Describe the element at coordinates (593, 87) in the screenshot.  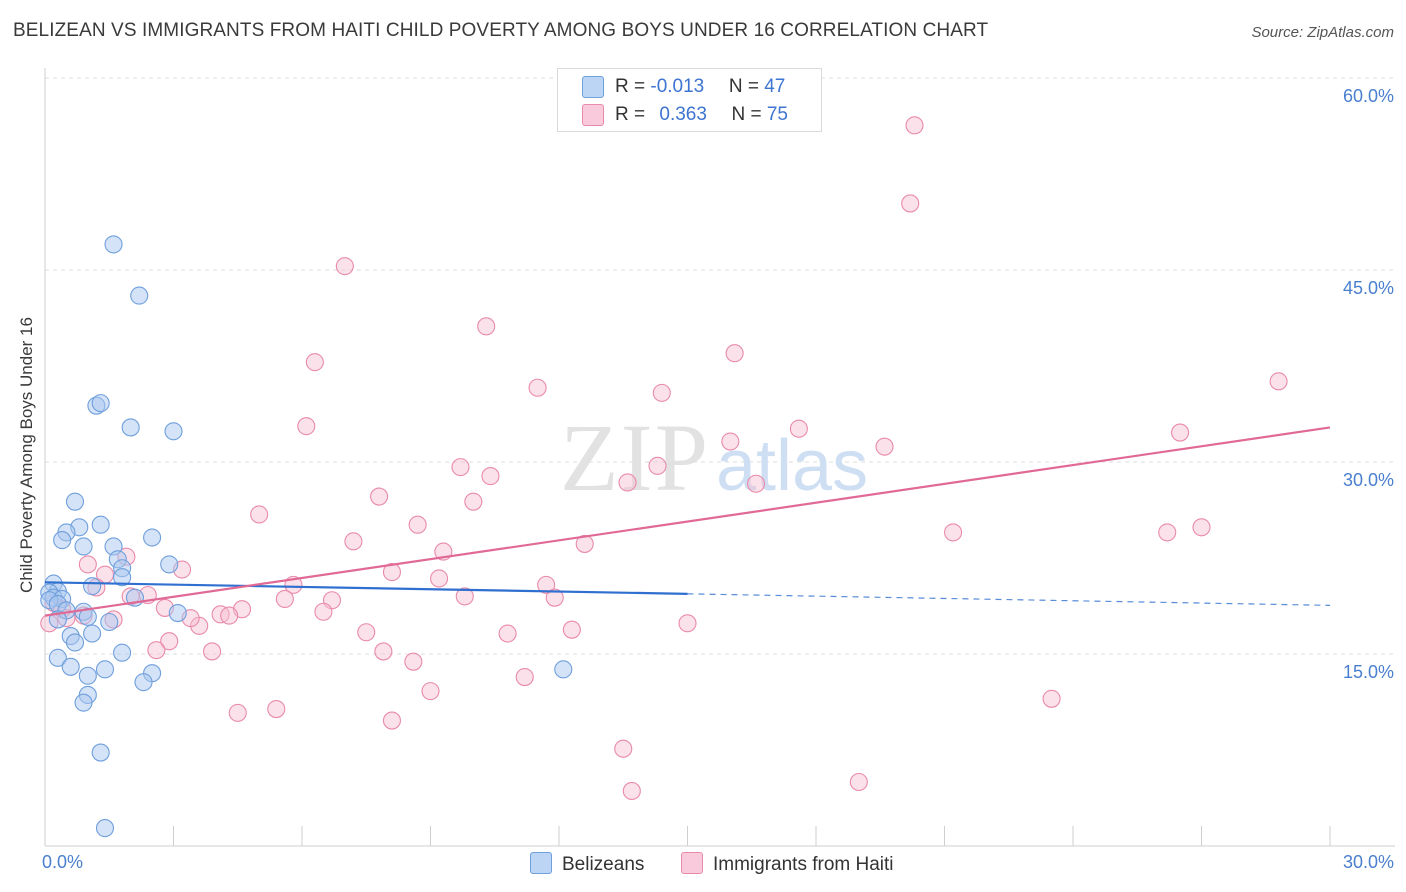
I see `legend-swatch-belizeans` at that location.